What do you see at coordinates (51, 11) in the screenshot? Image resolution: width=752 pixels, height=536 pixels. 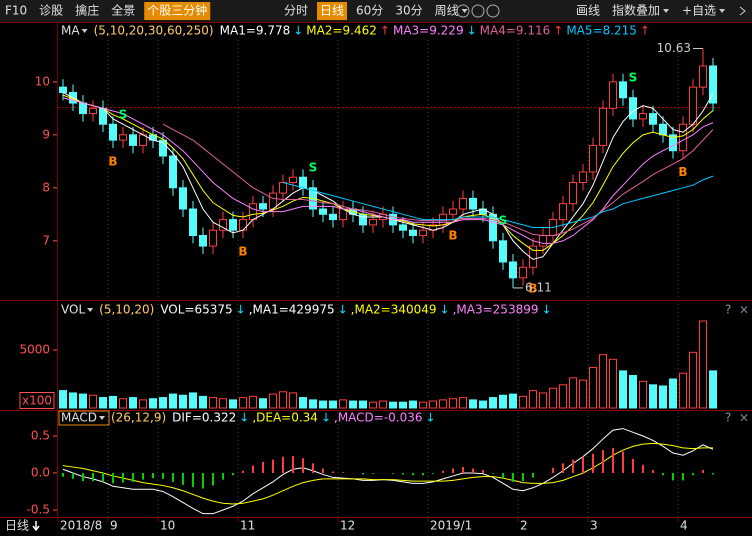 I see `toolbar-item: 诊股` at bounding box center [51, 11].